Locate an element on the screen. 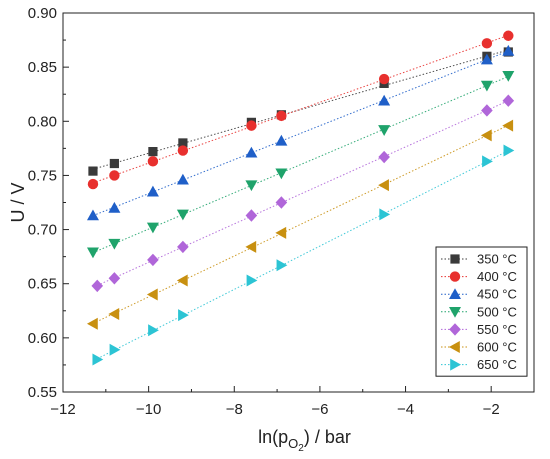  y-axis-title: U / V is located at coordinates (18, 202).